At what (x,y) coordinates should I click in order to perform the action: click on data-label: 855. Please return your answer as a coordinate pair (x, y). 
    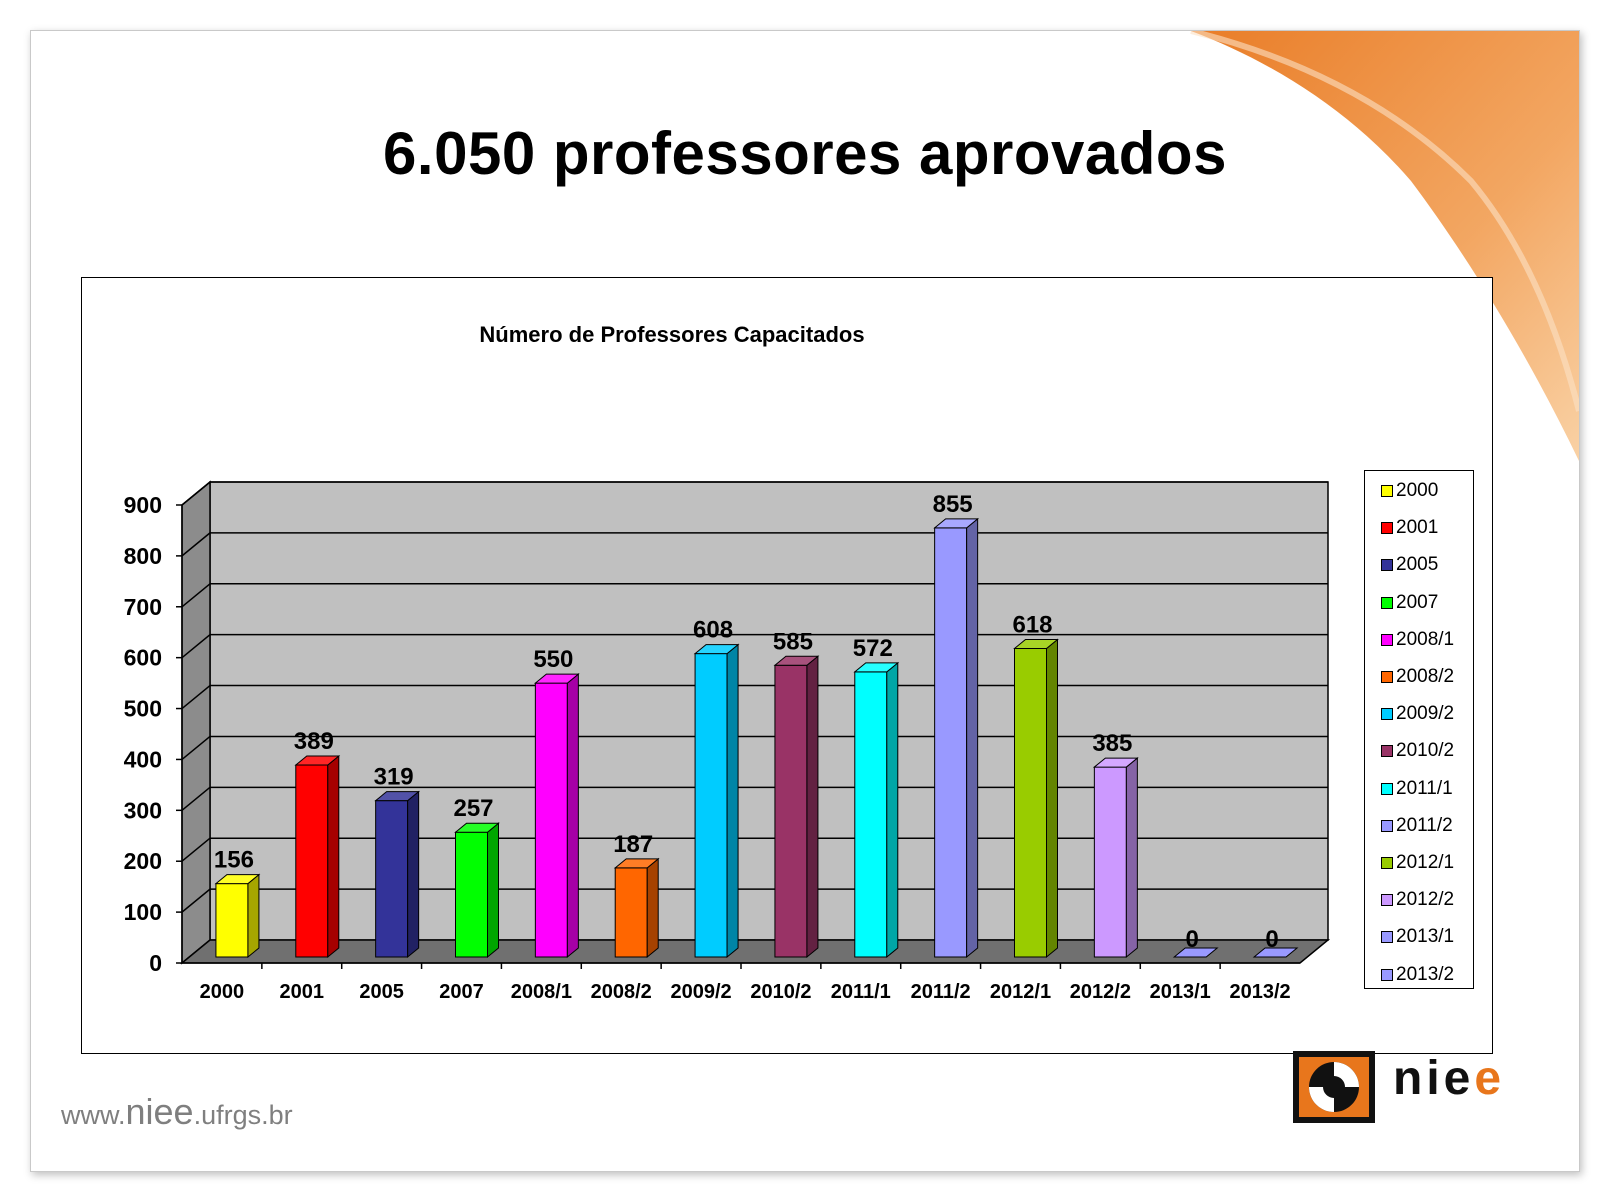
    Looking at the image, I should click on (953, 504).